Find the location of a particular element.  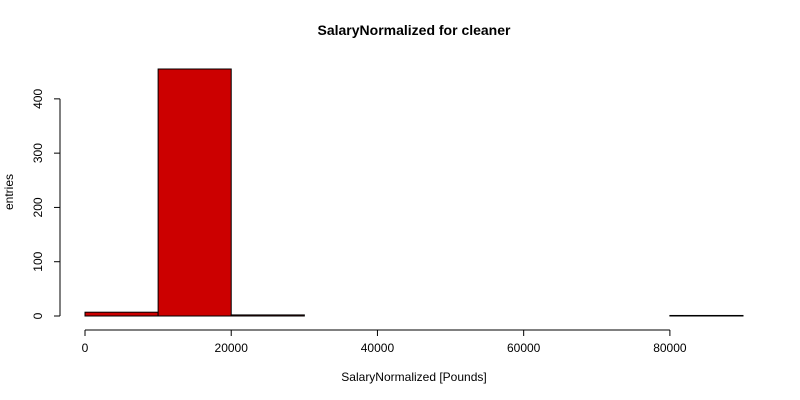

x-axis: 0 20000 40000 60000 80000 is located at coordinates (384, 342).